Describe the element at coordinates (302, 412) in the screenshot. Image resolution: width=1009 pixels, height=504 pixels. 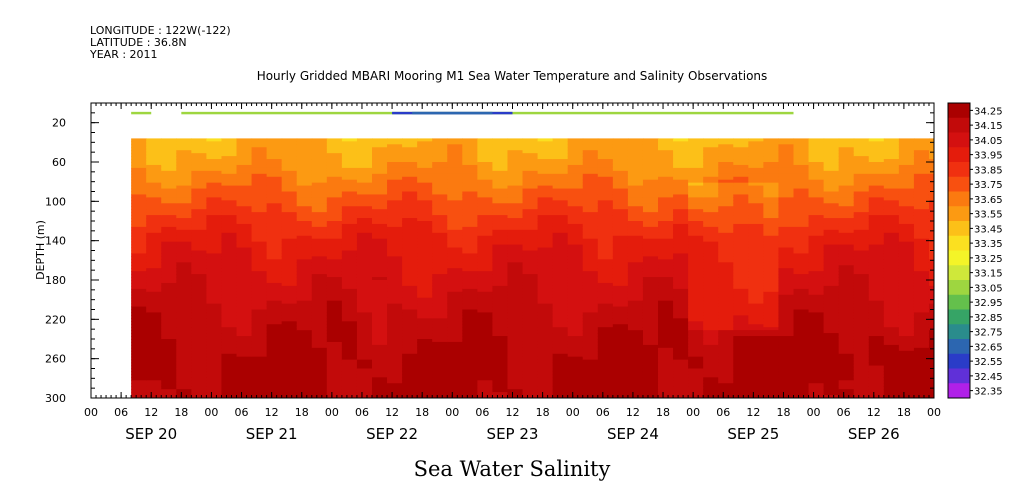
I see `x-tick-label: 18` at that location.